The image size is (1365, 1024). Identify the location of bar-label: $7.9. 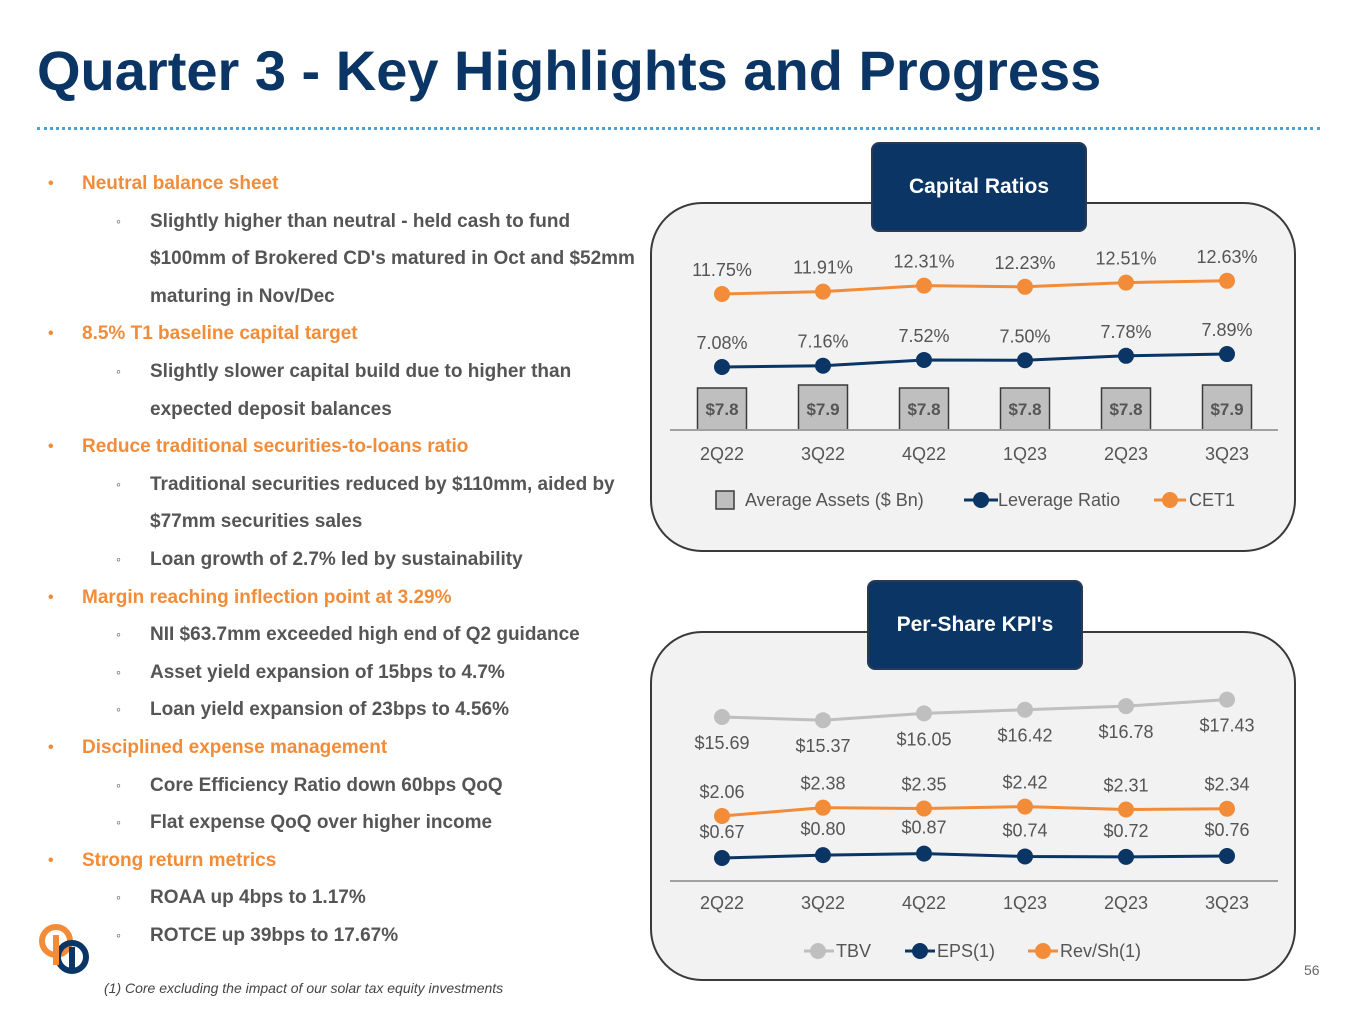
(1226, 409).